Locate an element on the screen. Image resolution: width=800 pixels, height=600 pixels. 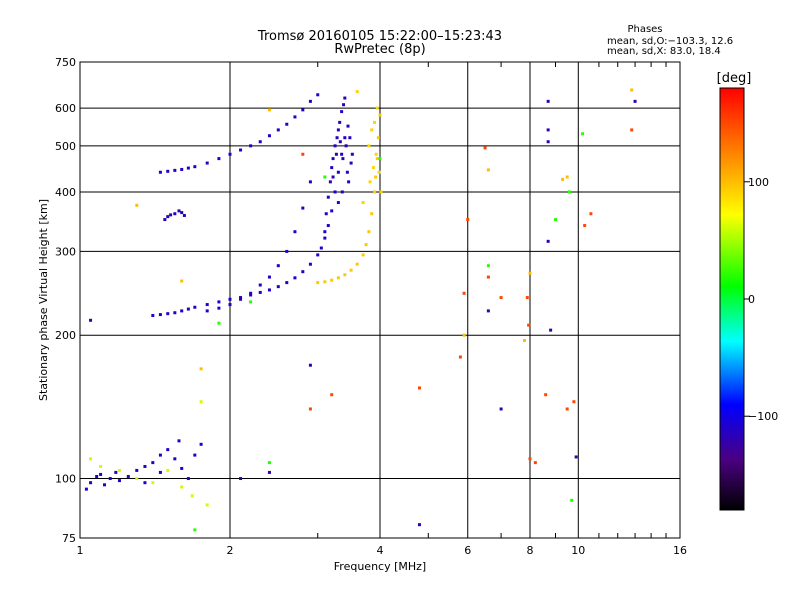
y-tick-label: 400 is located at coordinates (65, 192).